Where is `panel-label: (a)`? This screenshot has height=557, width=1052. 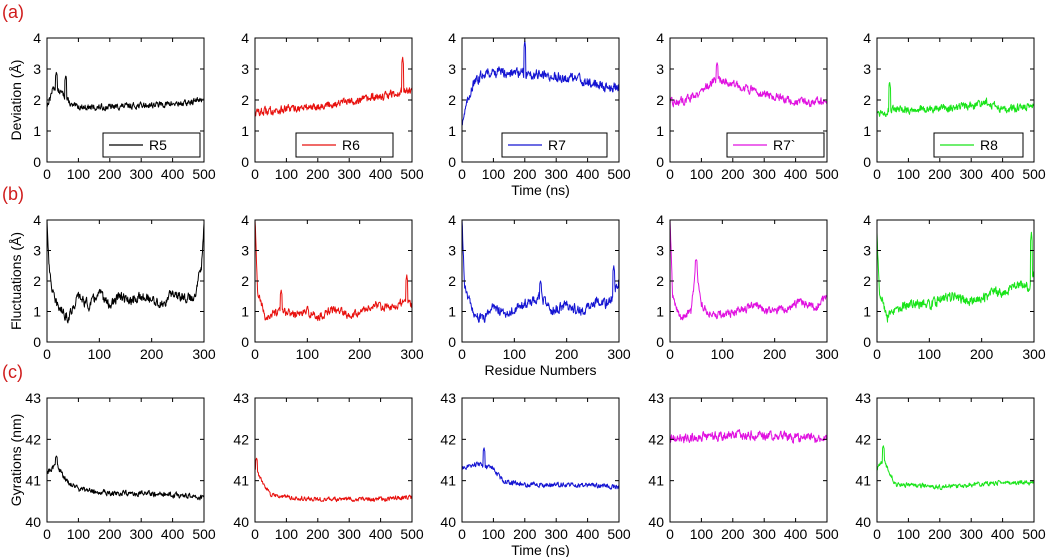 panel-label: (a) is located at coordinates (13, 12).